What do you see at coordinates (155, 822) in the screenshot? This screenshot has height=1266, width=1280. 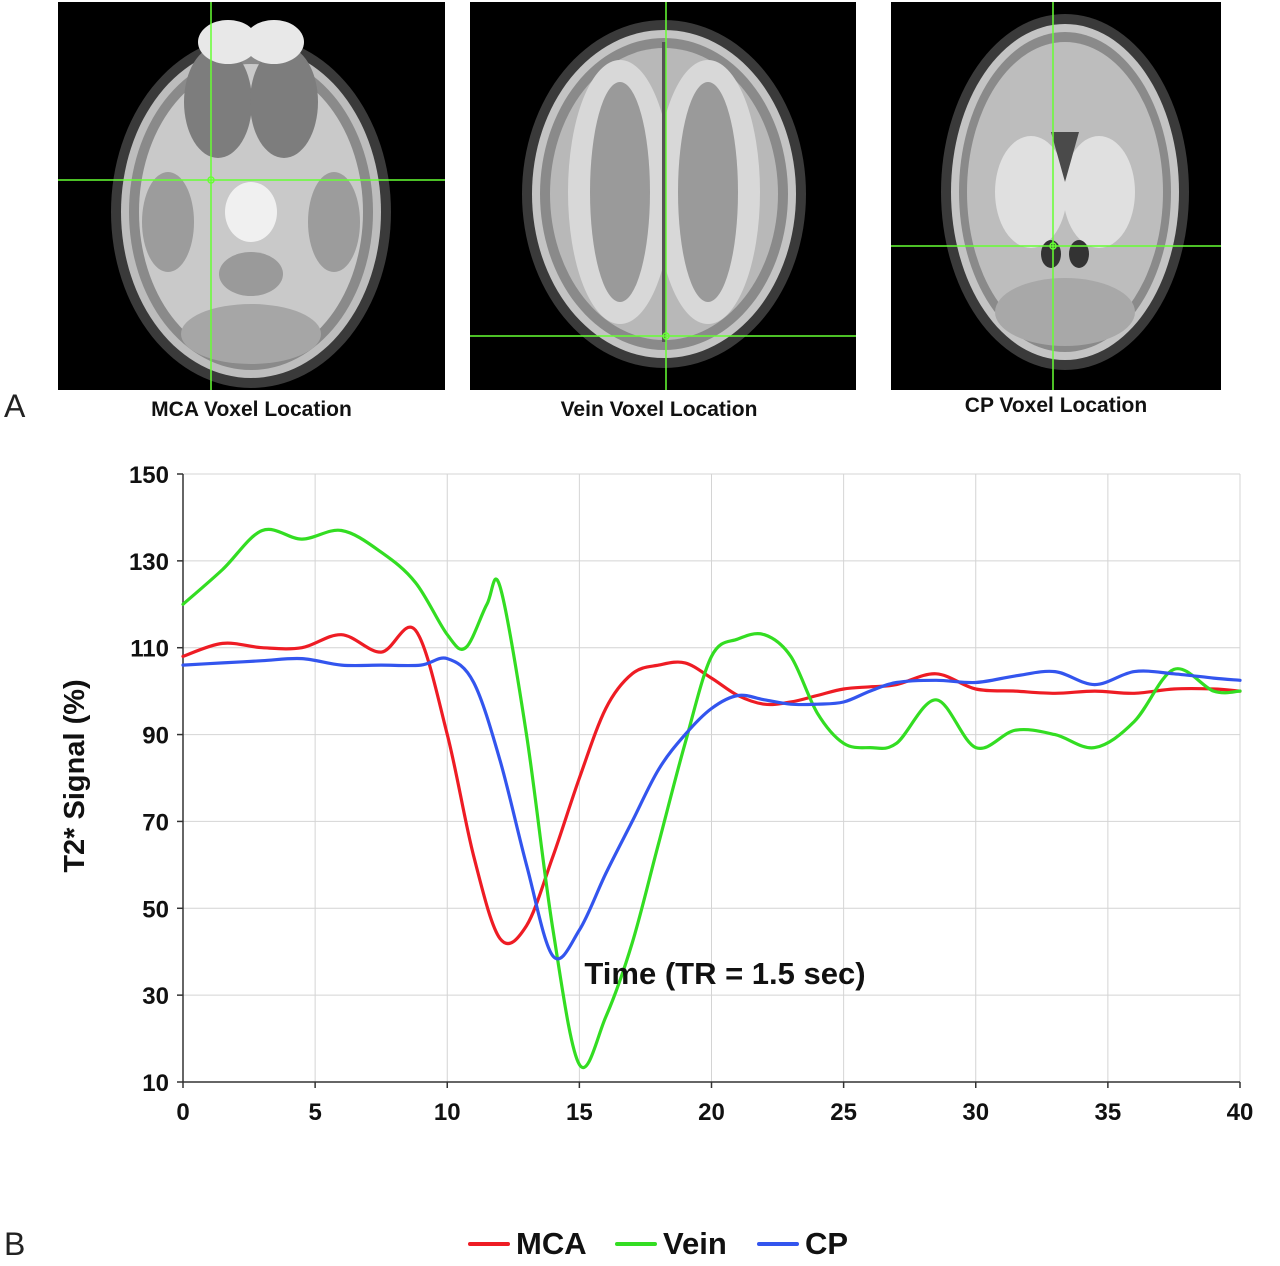 I see `y-tick-label: 70` at bounding box center [155, 822].